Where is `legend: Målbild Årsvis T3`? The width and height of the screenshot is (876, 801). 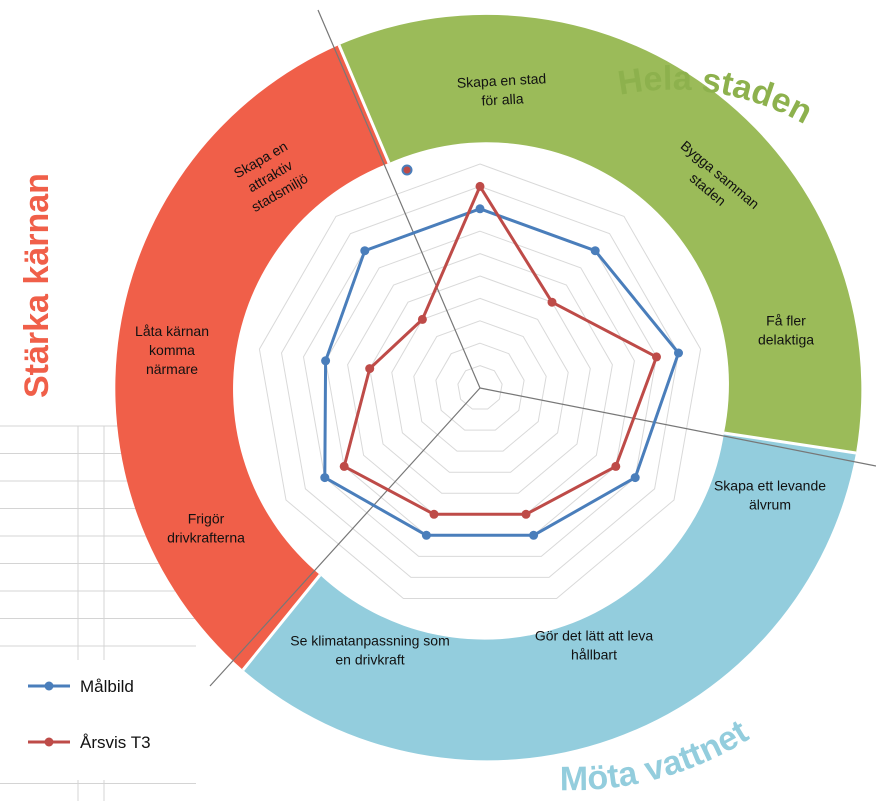
legend: Målbild Årsvis T3 is located at coordinates (98, 720).